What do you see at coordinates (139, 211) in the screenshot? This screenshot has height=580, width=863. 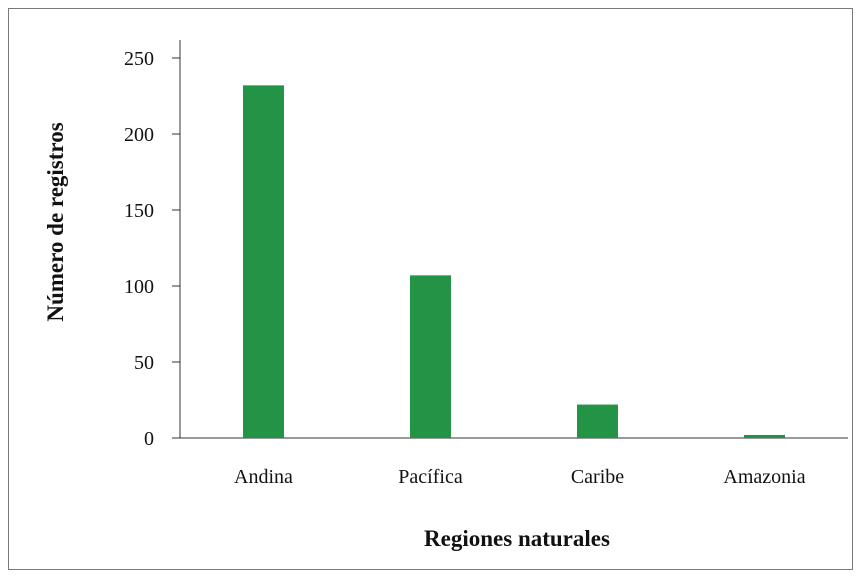 I see `y-tick-label: 150` at bounding box center [139, 211].